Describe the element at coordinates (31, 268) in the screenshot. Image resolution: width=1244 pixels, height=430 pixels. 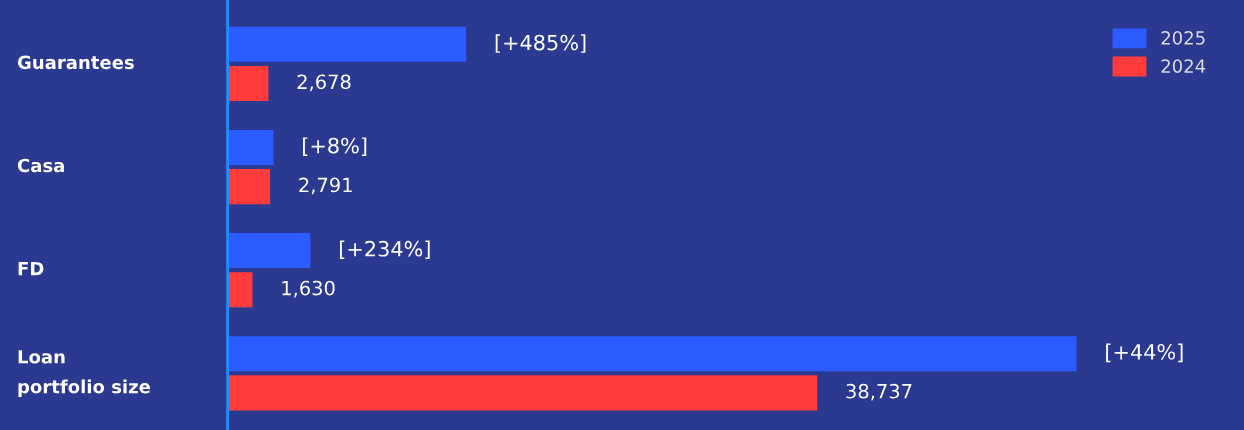
I see `y-tick-label: FD` at that location.